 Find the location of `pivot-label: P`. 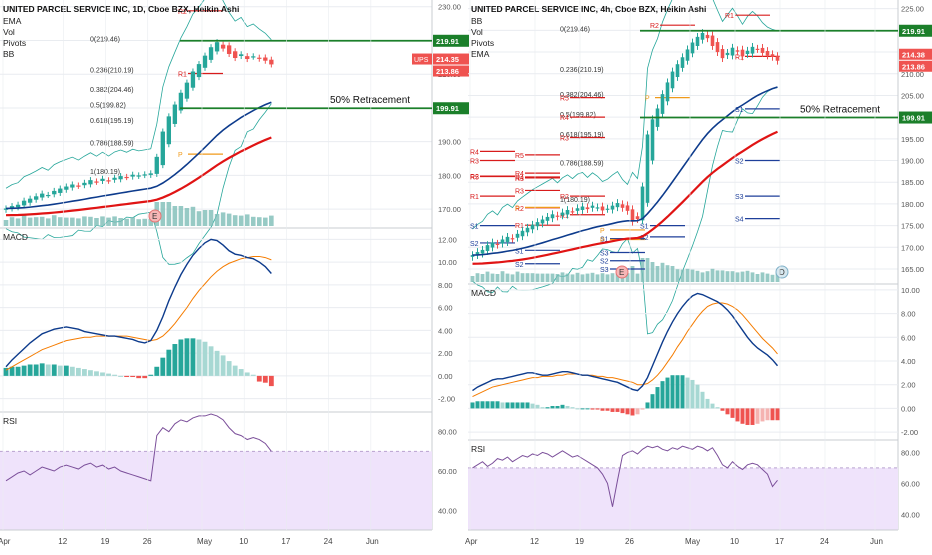

pivot-label: P is located at coordinates (180, 155).